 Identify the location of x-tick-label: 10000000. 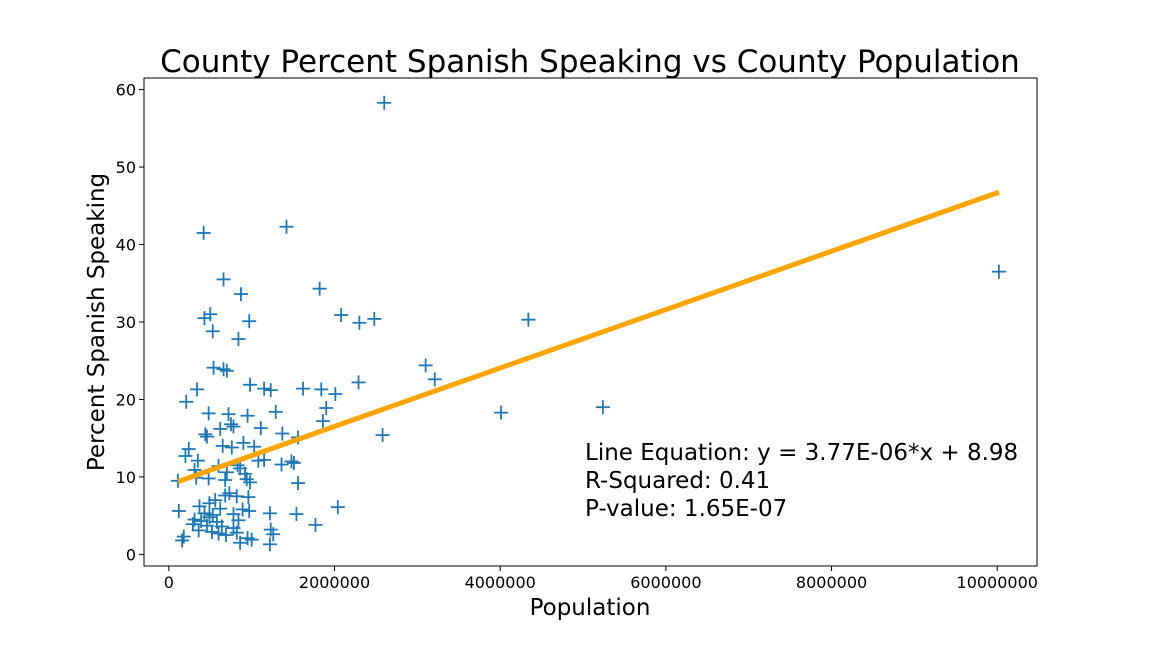
(997, 582).